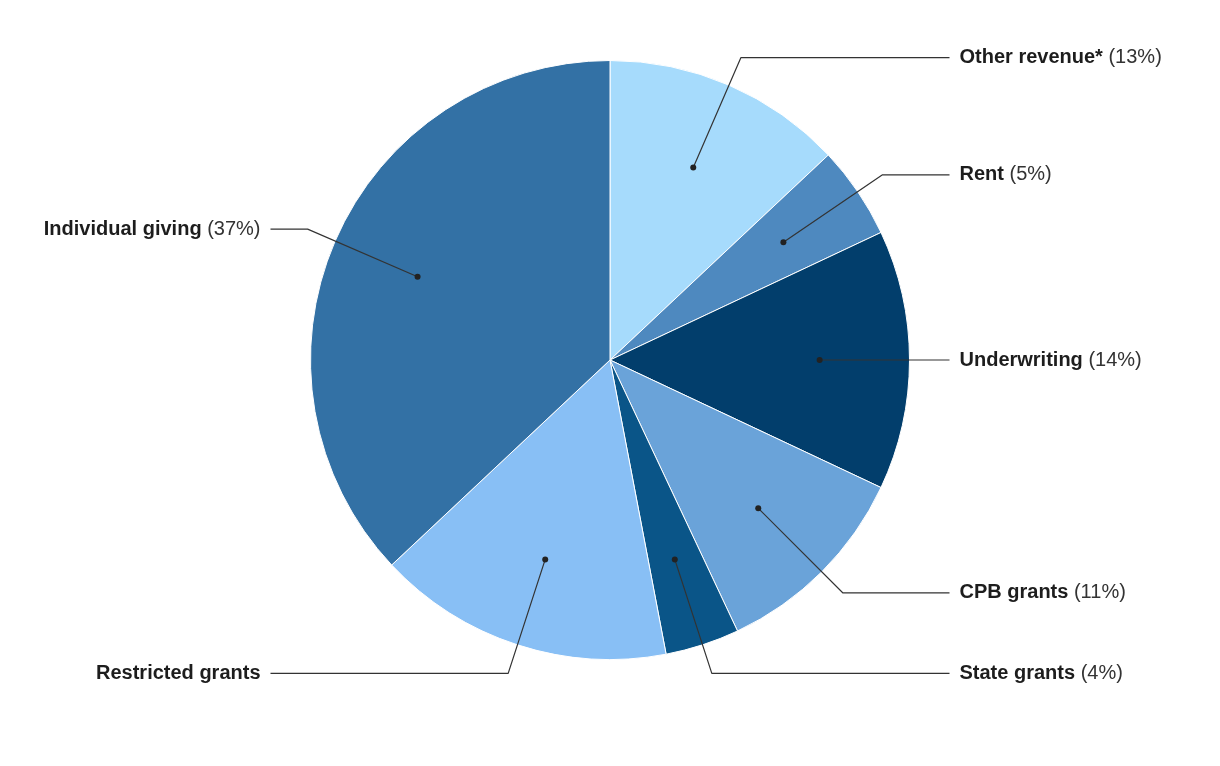  What do you see at coordinates (1031, 56) in the screenshot?
I see `slice-label: Other revenue*` at bounding box center [1031, 56].